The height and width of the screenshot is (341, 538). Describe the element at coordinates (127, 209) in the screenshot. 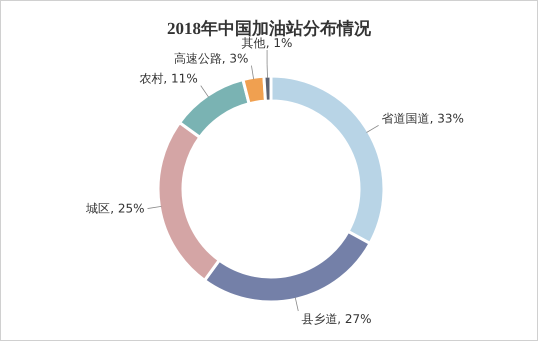

I see `data-label: , 25%` at that location.